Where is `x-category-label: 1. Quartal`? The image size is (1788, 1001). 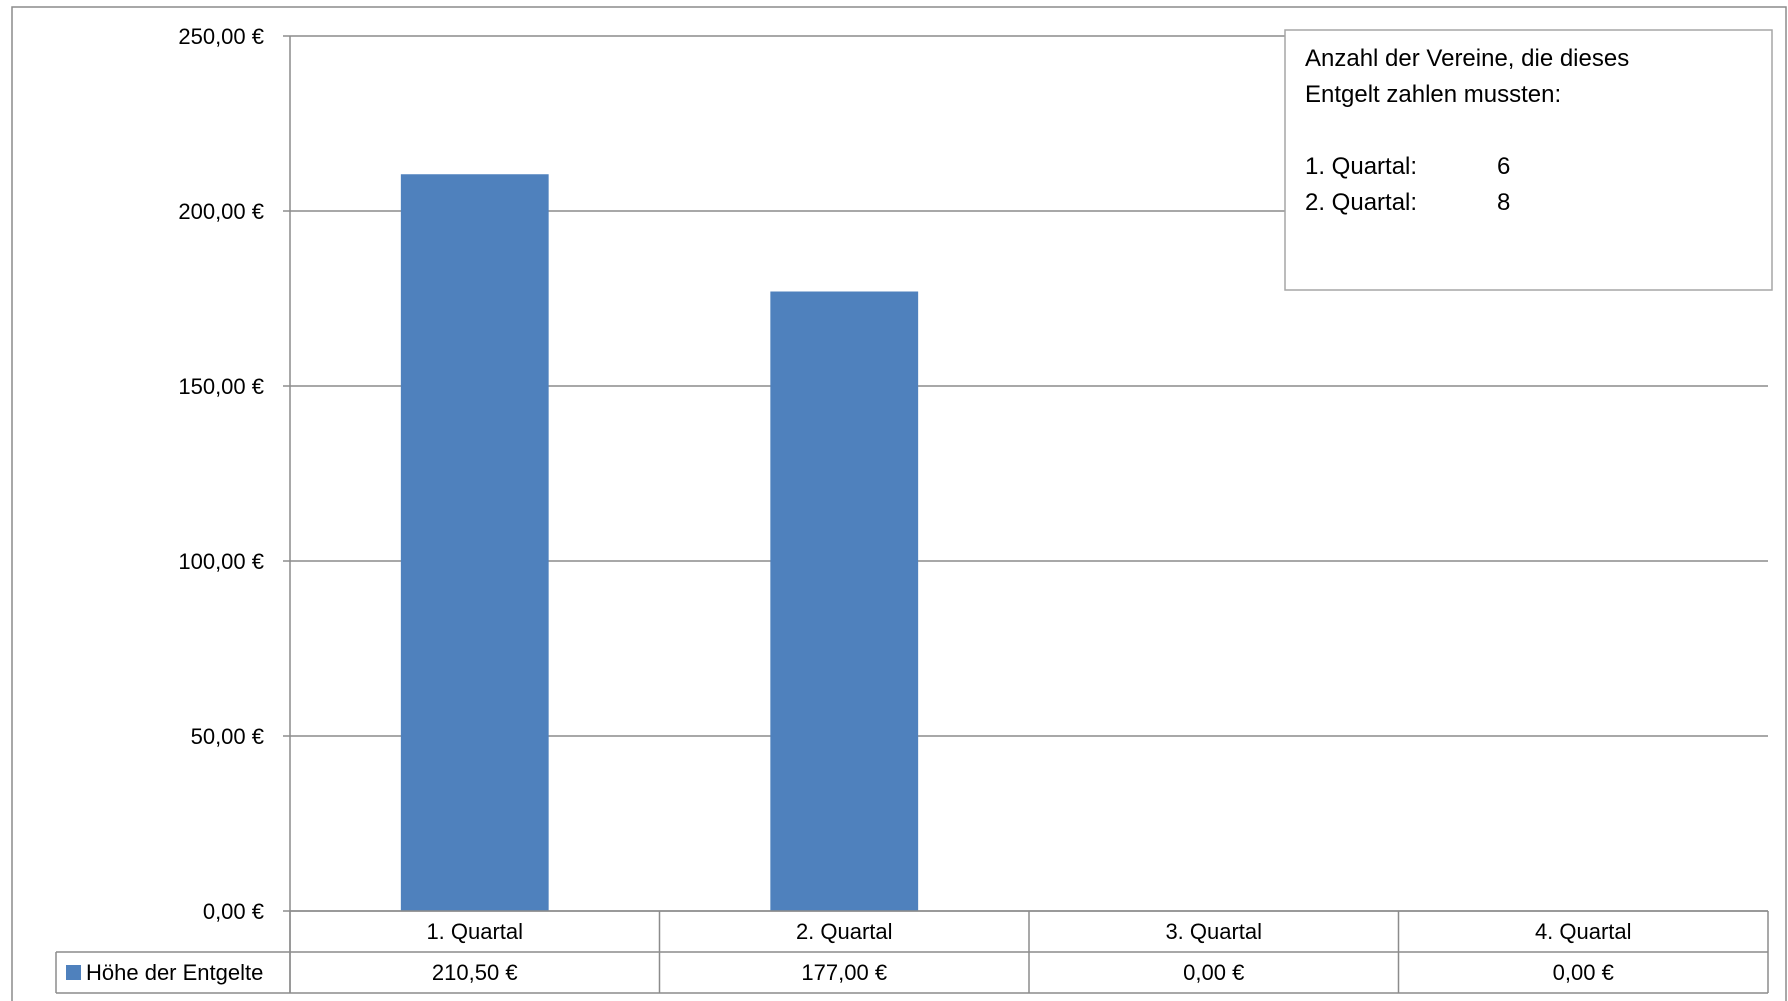 x-category-label: 1. Quartal is located at coordinates (474, 931).